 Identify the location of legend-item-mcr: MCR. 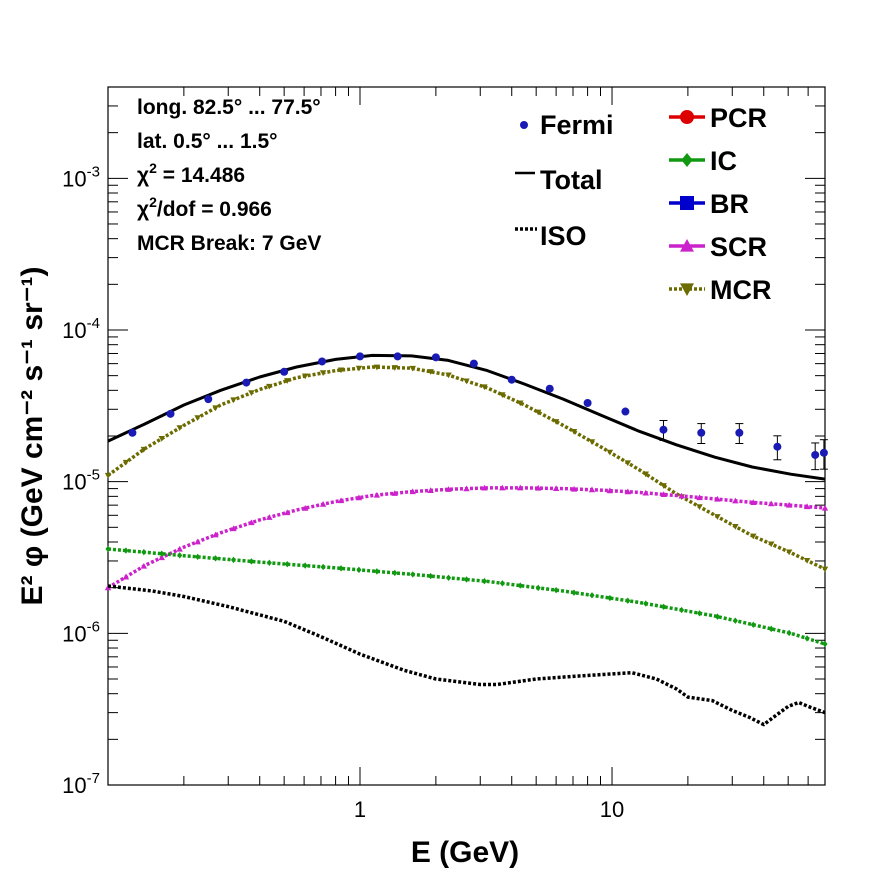
(720, 290).